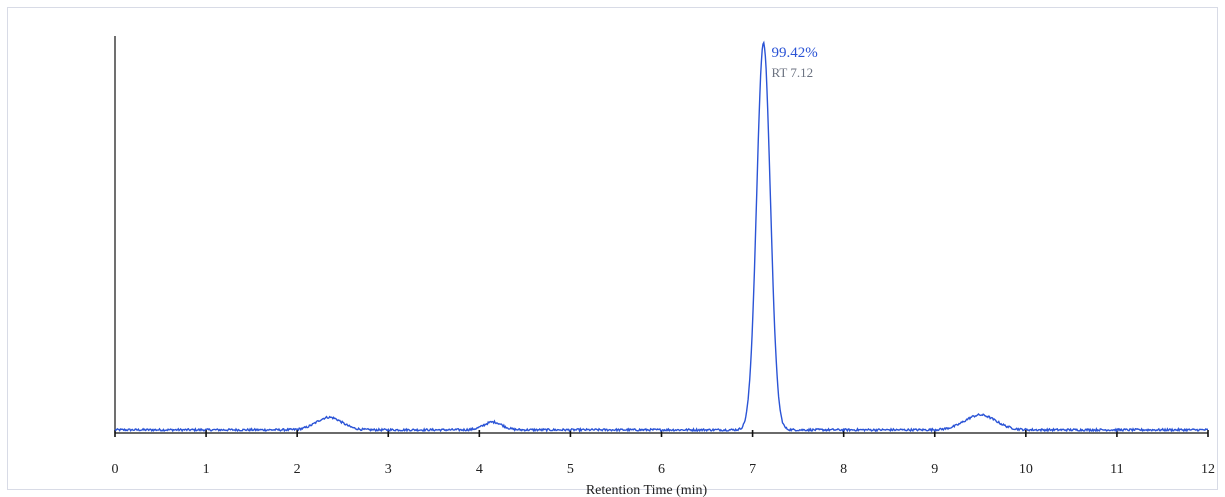 Image resolution: width=1225 pixels, height=497 pixels. I want to click on x-tick-label-5: 5, so click(570, 469).